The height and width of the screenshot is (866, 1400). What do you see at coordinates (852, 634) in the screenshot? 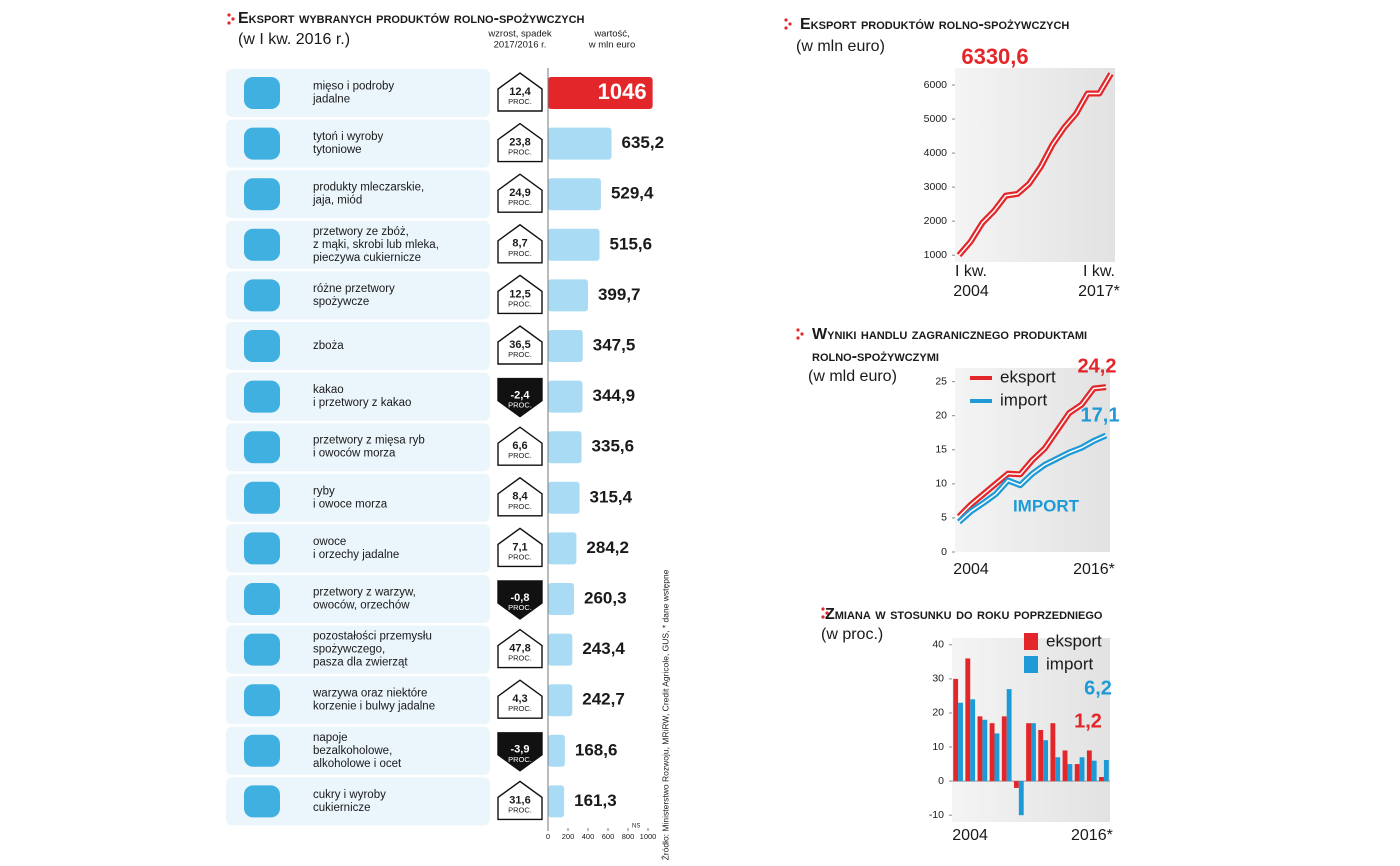
I see `chart-subtitle: (w proc.)` at bounding box center [852, 634].